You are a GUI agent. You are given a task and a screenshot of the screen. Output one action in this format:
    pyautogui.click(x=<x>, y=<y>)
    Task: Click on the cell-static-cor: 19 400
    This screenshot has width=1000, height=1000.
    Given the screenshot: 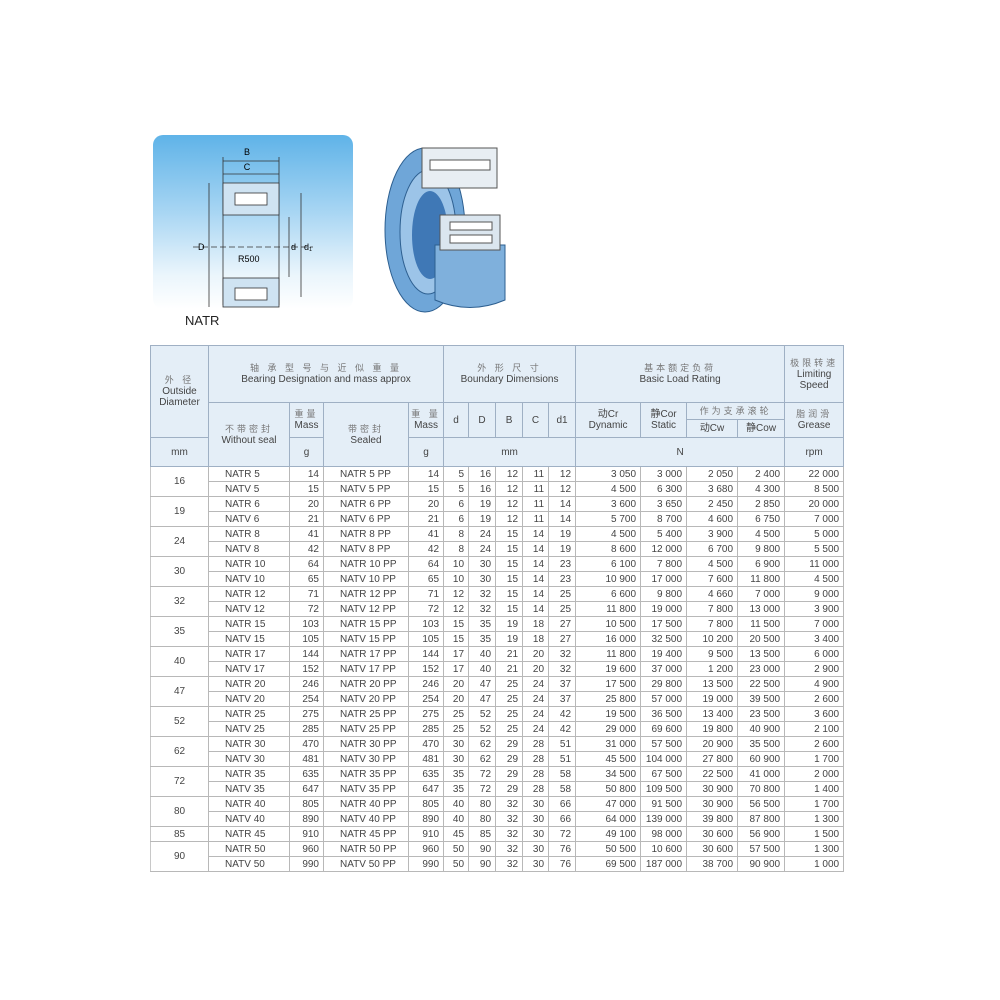 What is the action you would take?
    pyautogui.click(x=664, y=654)
    